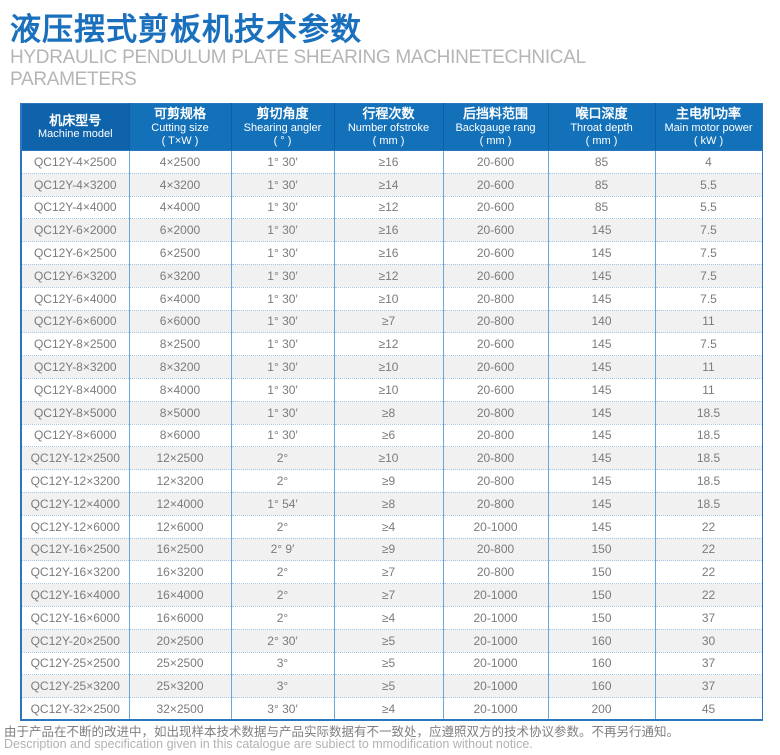 Image resolution: width=780 pixels, height=755 pixels. Describe the element at coordinates (75, 344) in the screenshot. I see `cell-model: QC12Y-8×2500` at that location.